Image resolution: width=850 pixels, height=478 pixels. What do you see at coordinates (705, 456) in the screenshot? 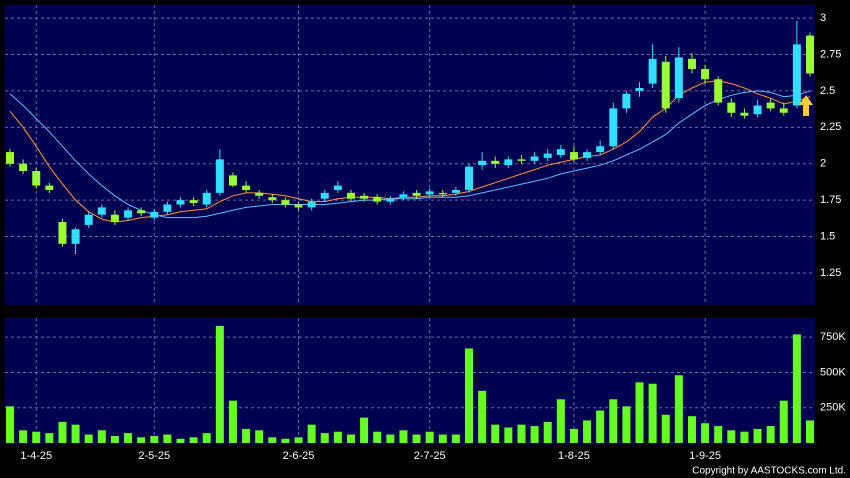
I see `x-tick-label: 1-9-25` at bounding box center [705, 456].